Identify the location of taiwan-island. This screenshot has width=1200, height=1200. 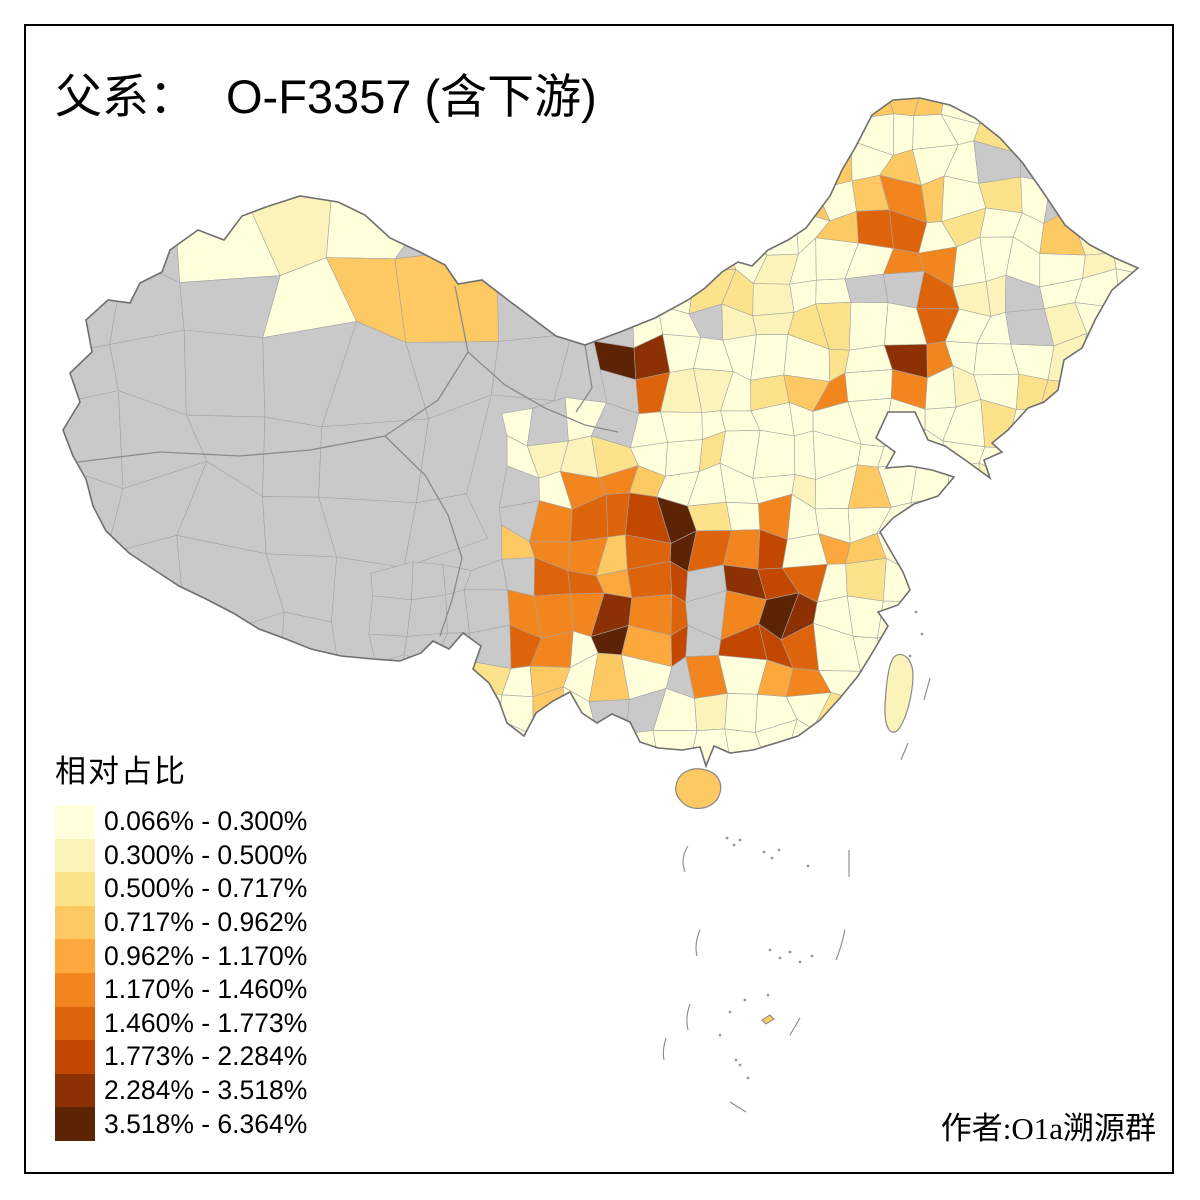
(899, 693).